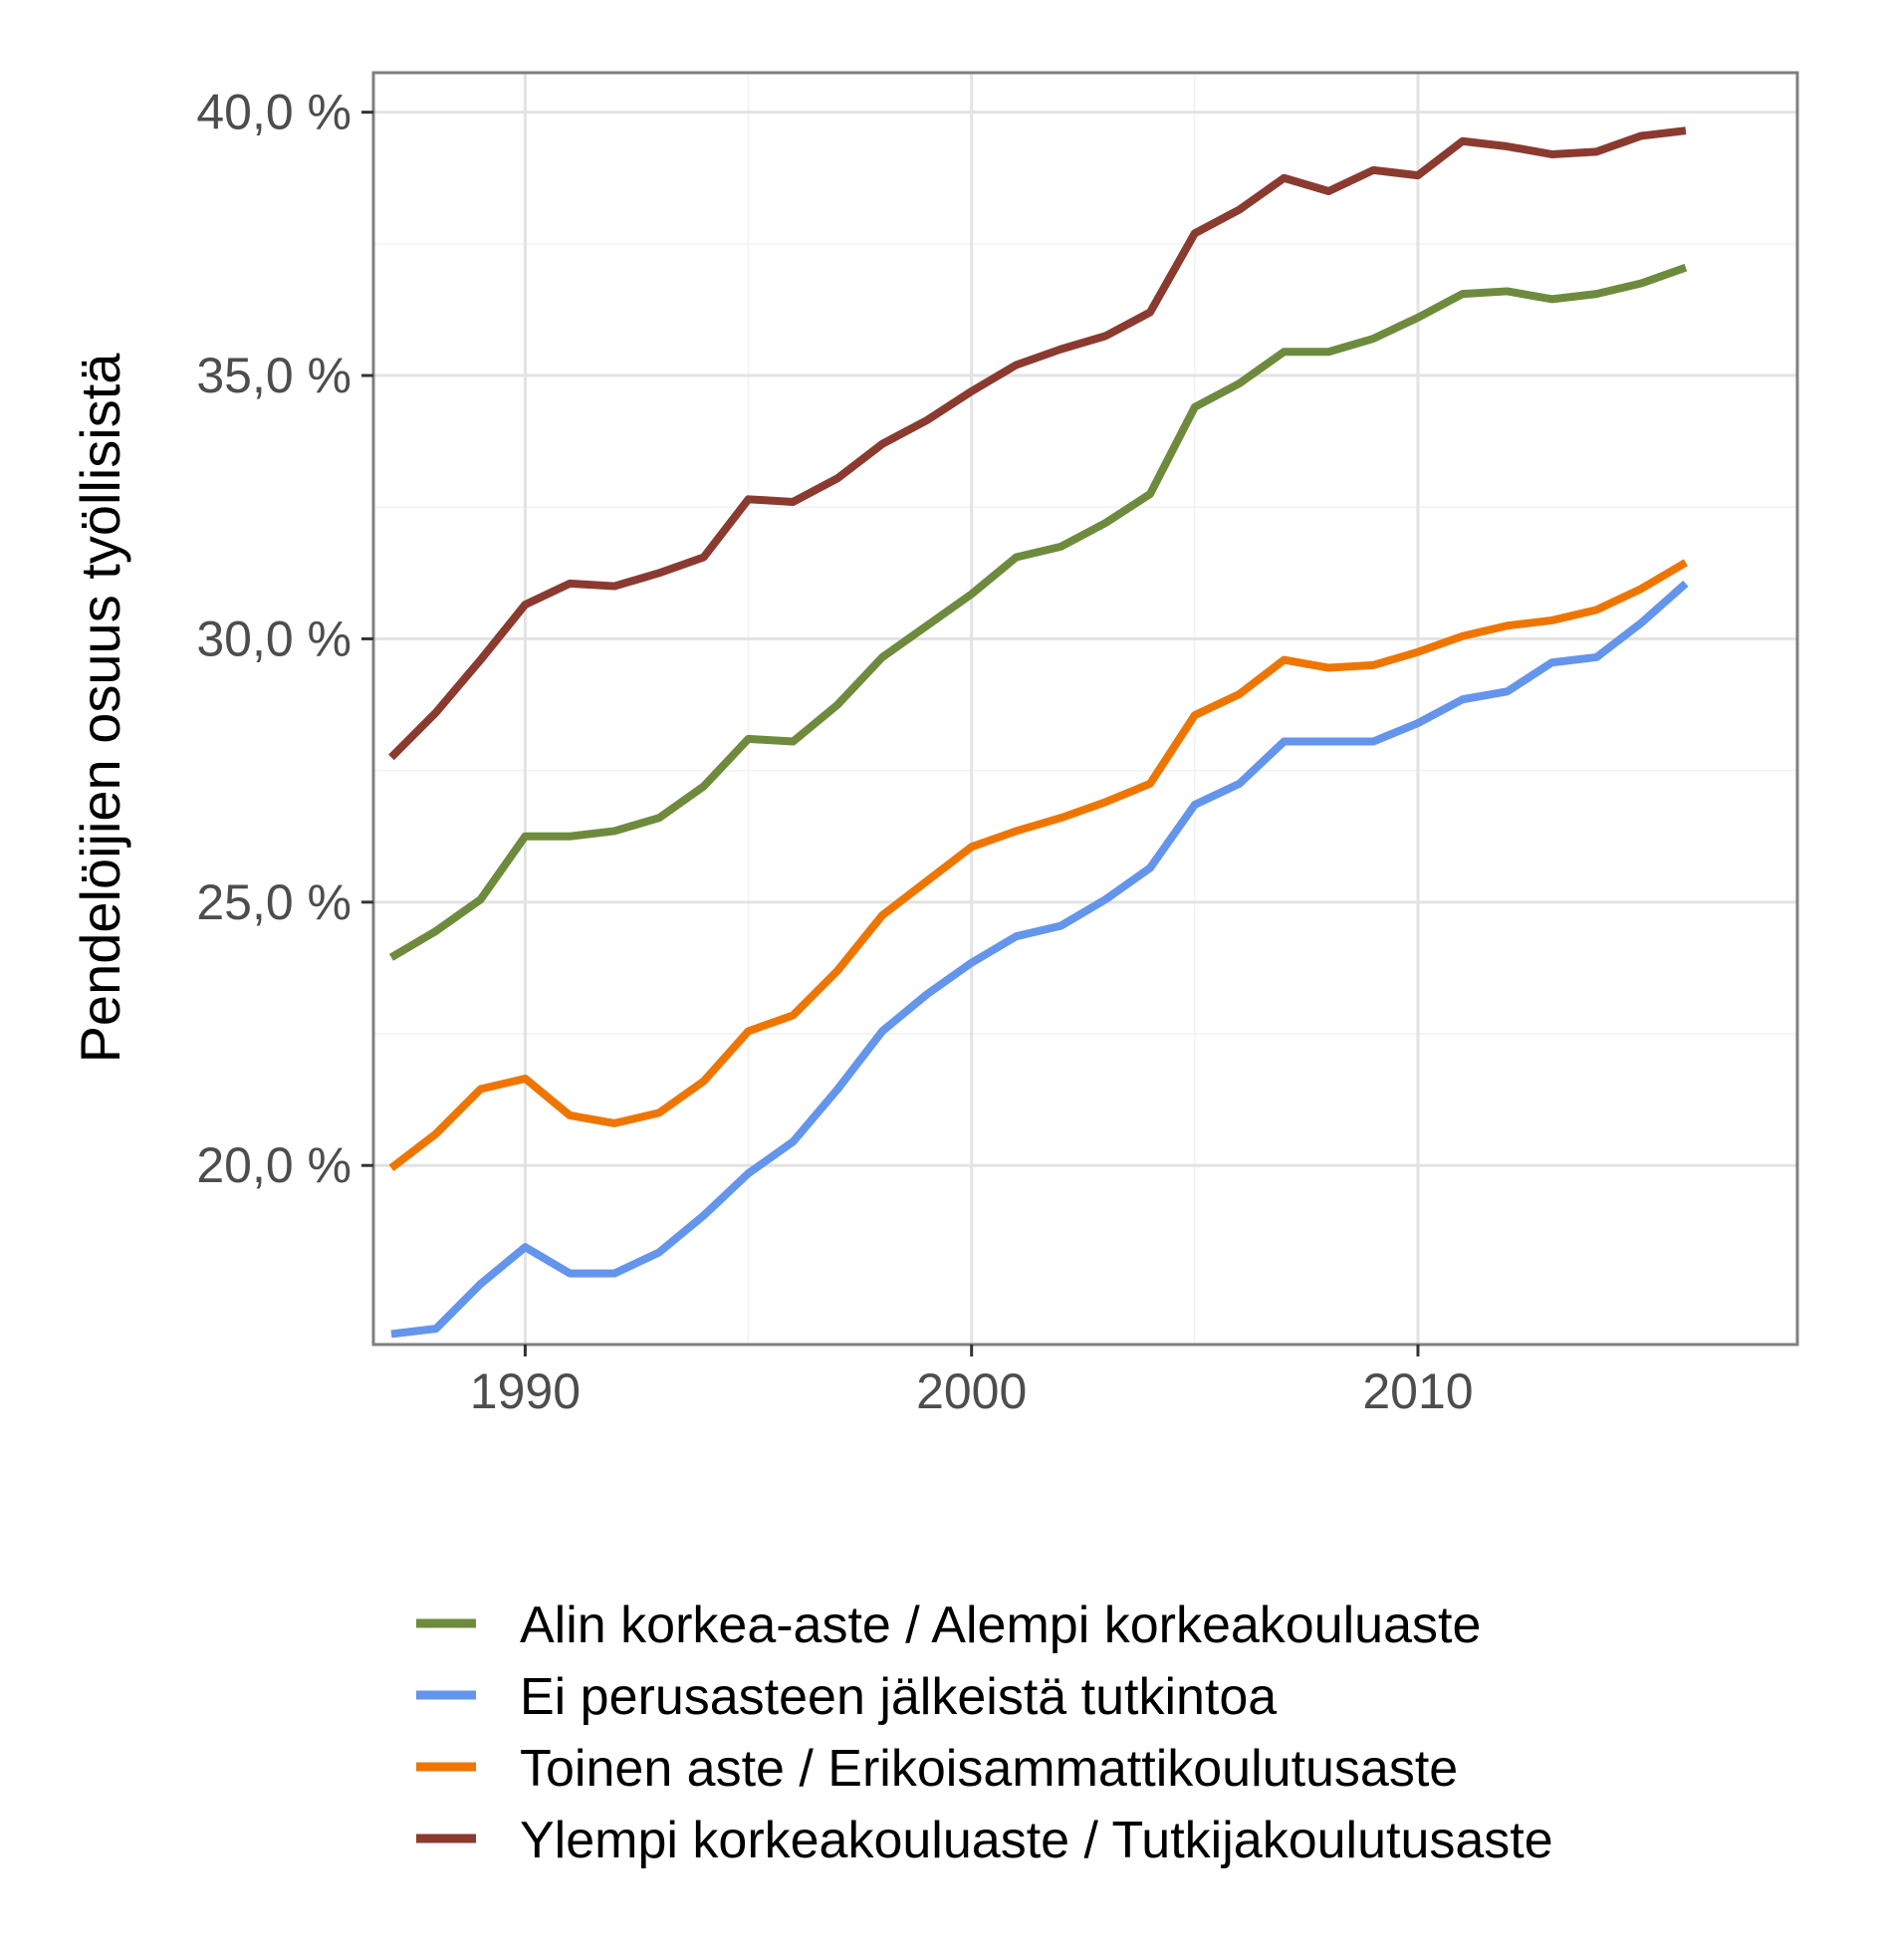 The width and height of the screenshot is (1882, 1960). I want to click on y-tick-label: 25,0 %, so click(274, 902).